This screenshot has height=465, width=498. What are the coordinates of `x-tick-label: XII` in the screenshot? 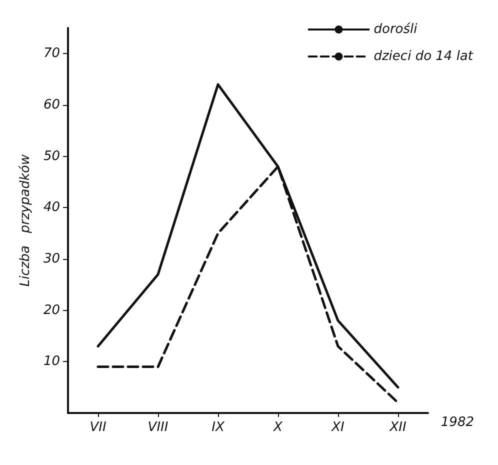 It's located at (397, 427).